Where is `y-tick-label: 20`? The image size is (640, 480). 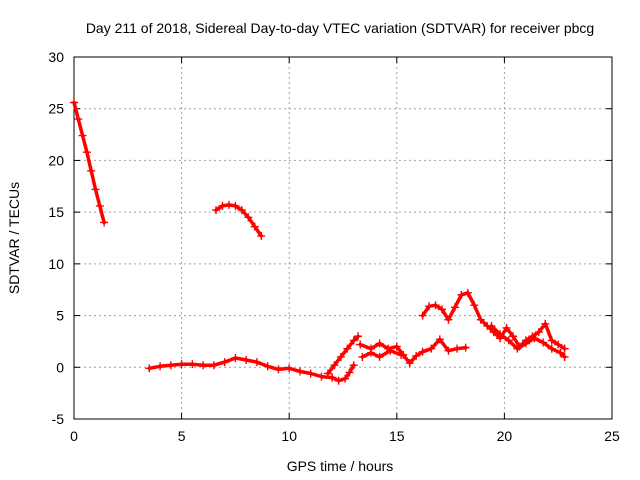 y-tick-label: 20 is located at coordinates (56, 160).